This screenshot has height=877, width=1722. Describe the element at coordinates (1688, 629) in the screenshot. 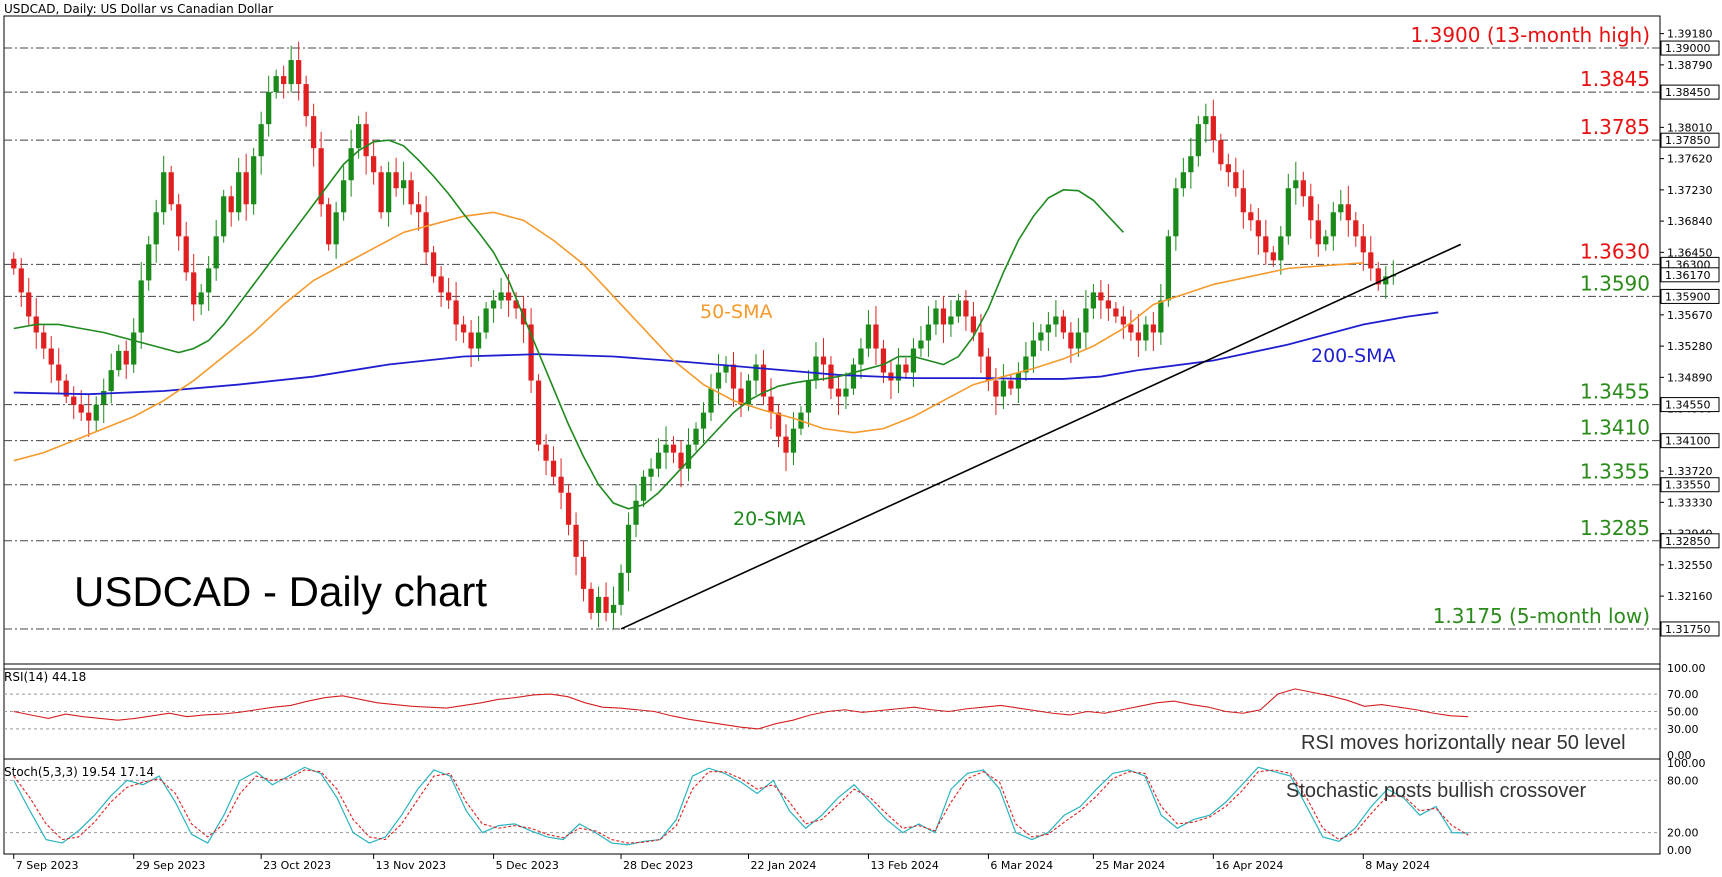

I see `price-tag-label: 1.31750` at that location.